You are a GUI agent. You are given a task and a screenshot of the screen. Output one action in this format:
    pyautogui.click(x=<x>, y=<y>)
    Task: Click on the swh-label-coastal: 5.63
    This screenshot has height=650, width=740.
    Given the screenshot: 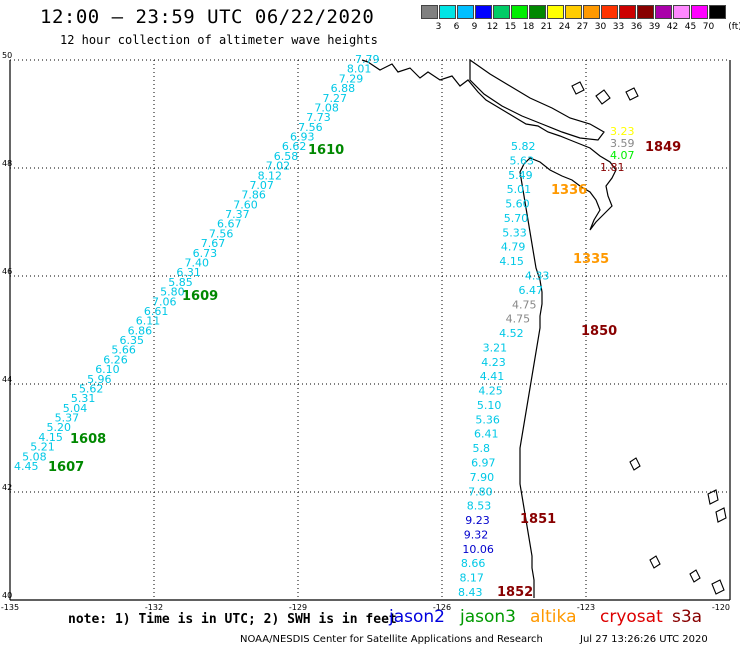 What is the action you would take?
    pyautogui.click(x=522, y=160)
    